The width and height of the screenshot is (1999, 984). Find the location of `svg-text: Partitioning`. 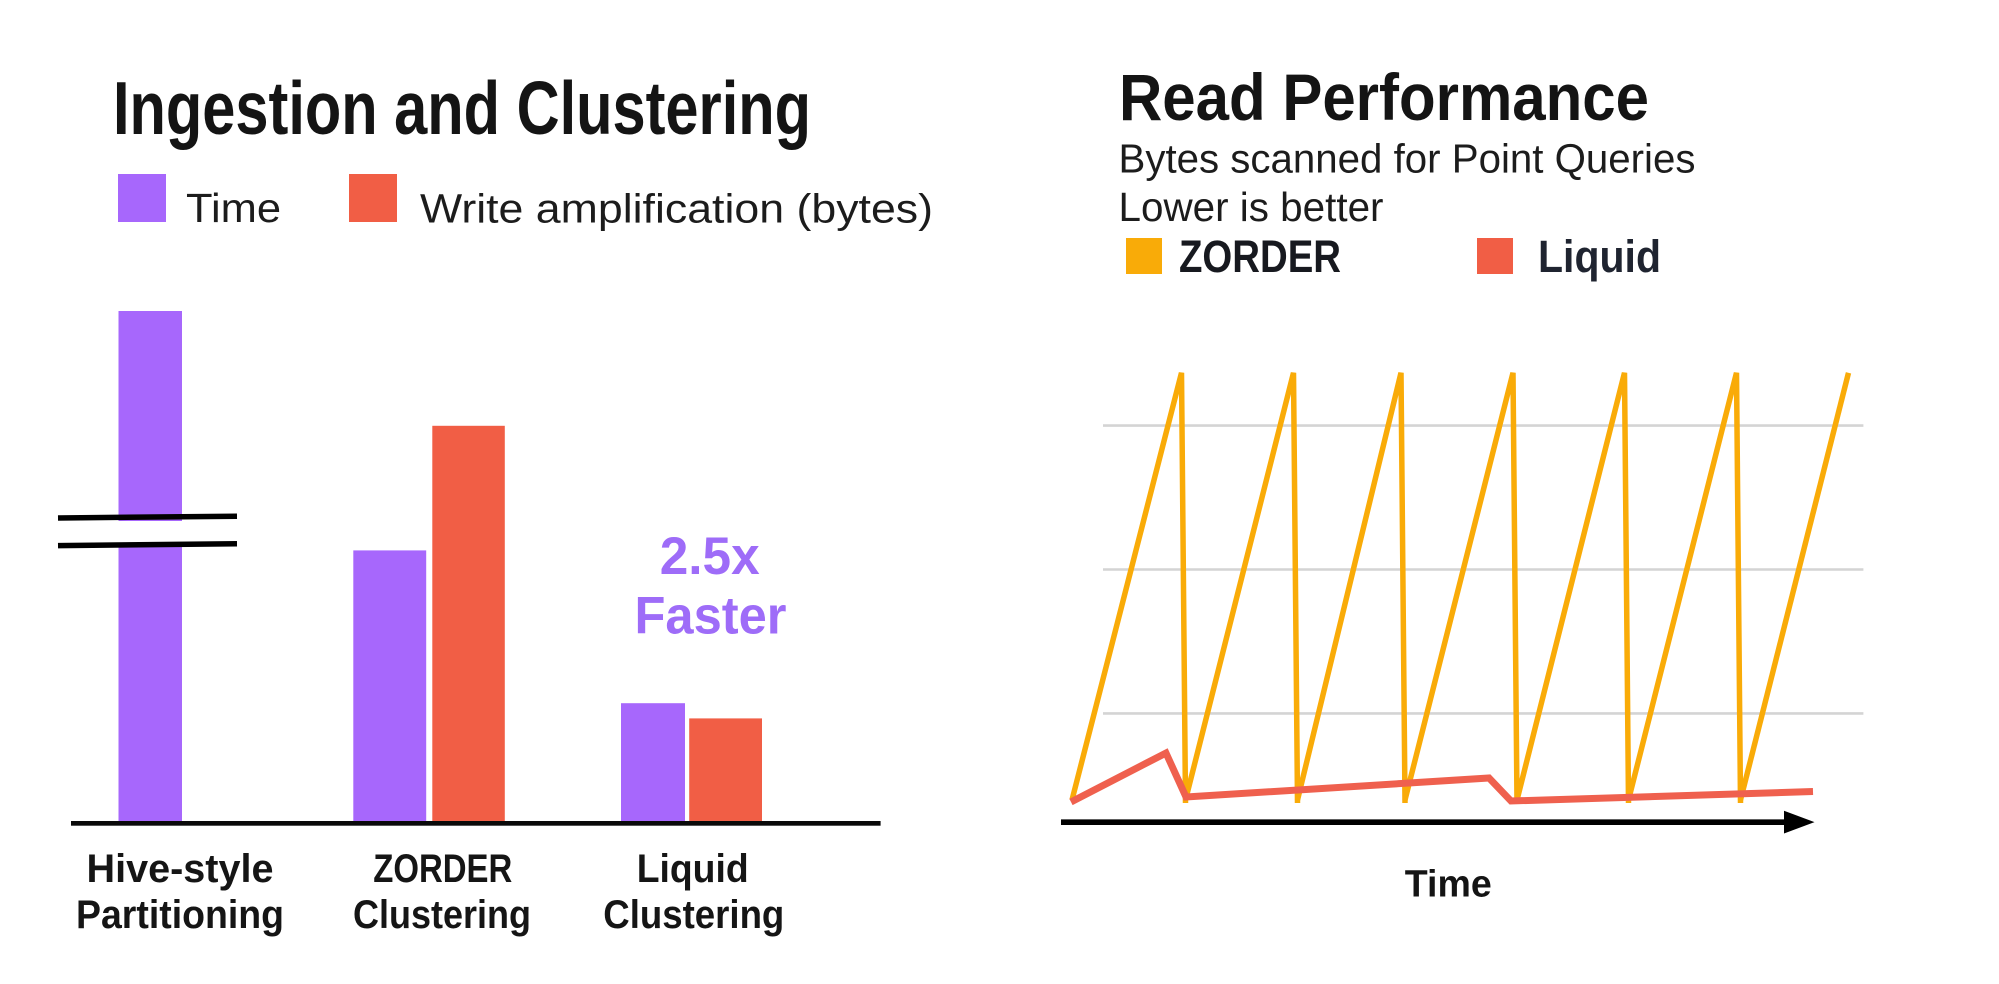

svg-text: Partitioning is located at coordinates (180, 915).